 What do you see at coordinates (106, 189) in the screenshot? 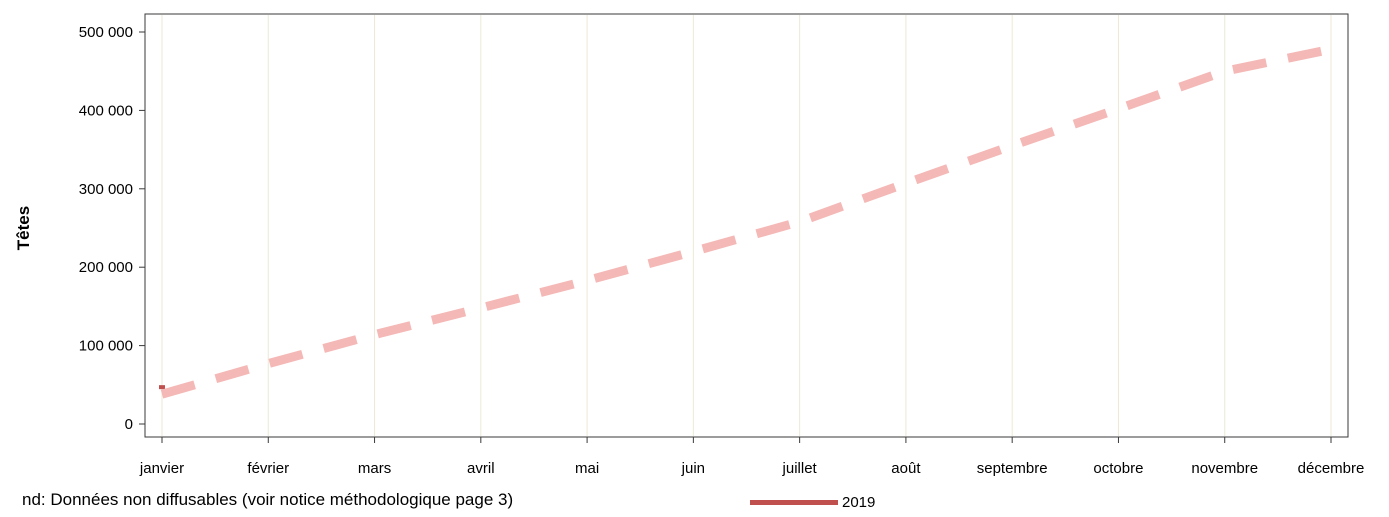
I see `y-tick-label-3: 300 000` at bounding box center [106, 189].